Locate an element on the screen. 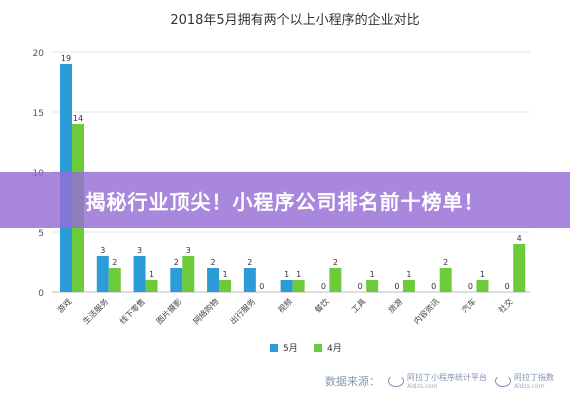  x-tick-label: 生活服务 is located at coordinates (95, 311).